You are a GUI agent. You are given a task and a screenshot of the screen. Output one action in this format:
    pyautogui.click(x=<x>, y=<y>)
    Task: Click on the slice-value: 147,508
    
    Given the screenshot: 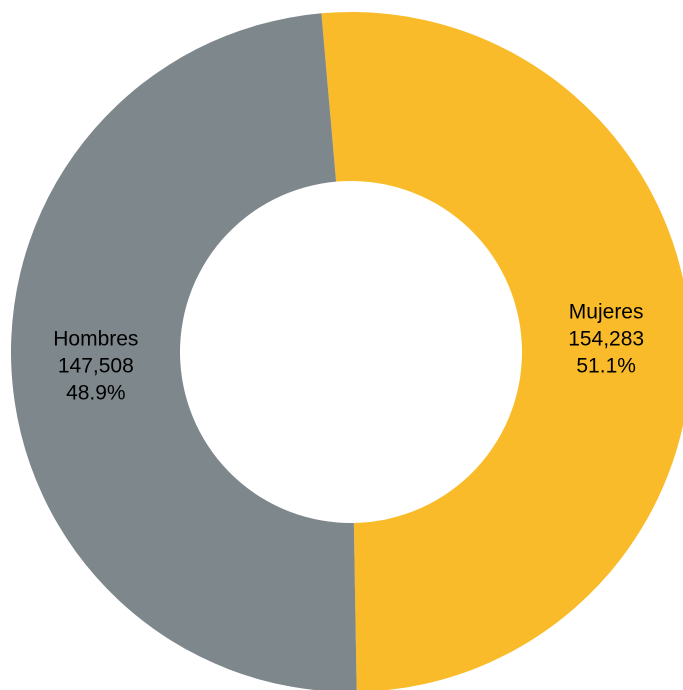 What is the action you would take?
    pyautogui.click(x=96, y=365)
    